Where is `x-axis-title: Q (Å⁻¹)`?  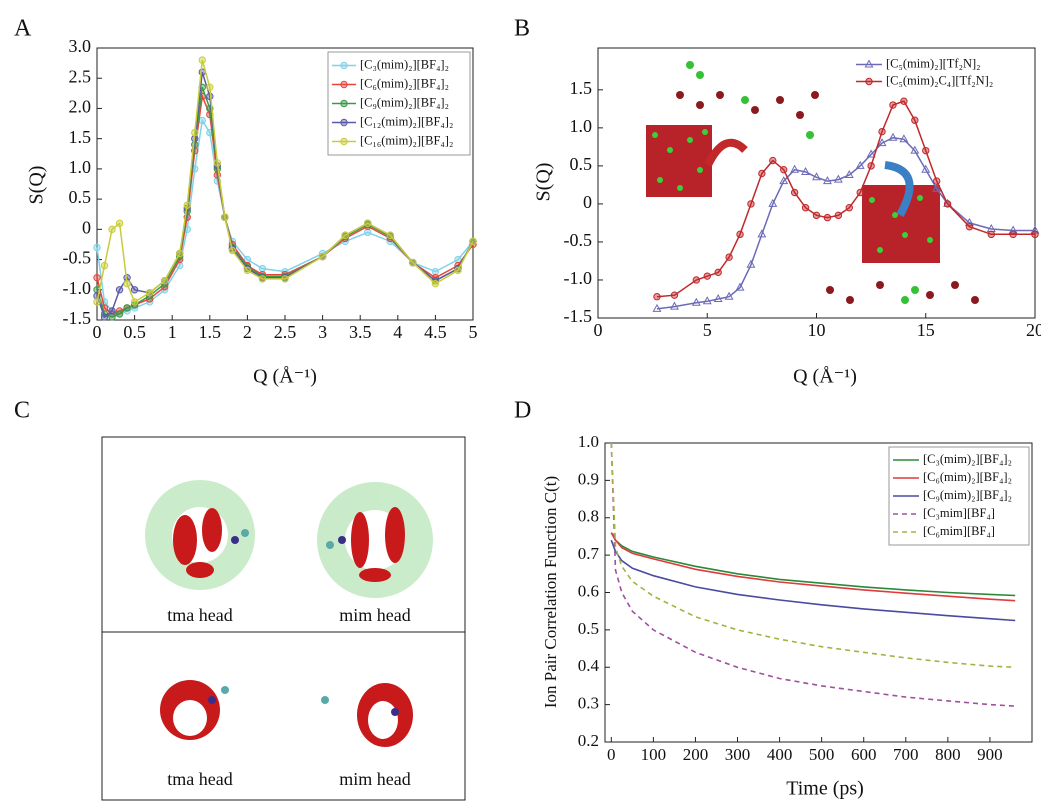 x-axis-title: Q (Å⁻¹) is located at coordinates (285, 377).